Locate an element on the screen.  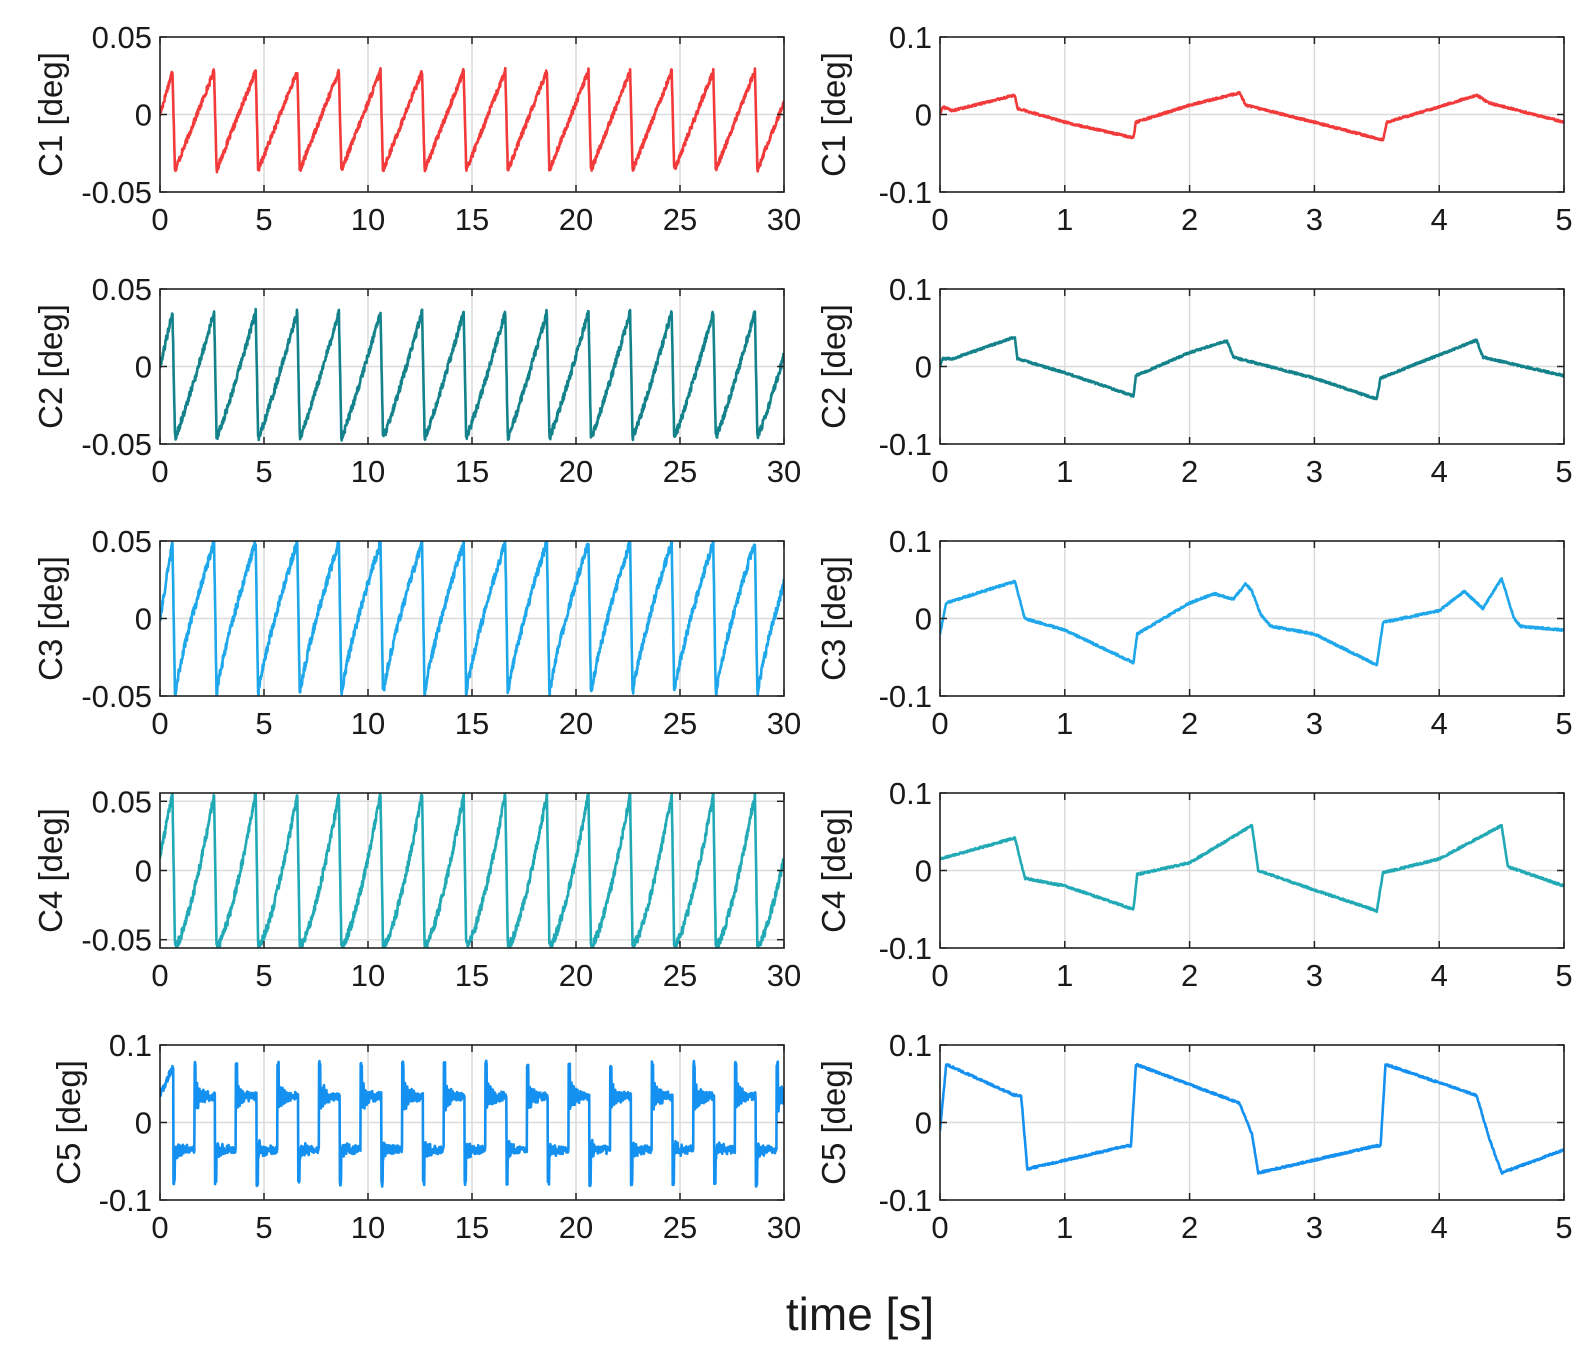
series-line-c5 is located at coordinates (1252, 1118).